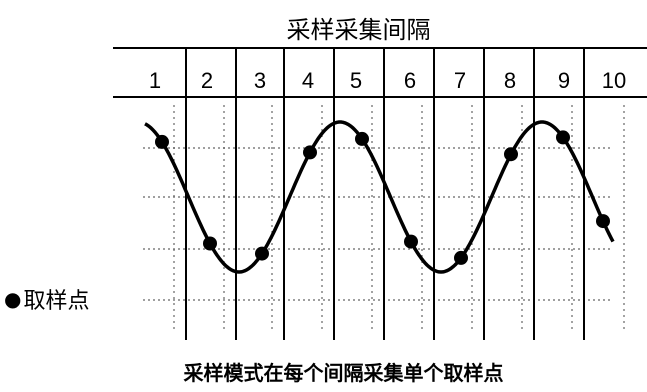  Describe the element at coordinates (510, 80) in the screenshot. I see `interval-label: 8` at that location.